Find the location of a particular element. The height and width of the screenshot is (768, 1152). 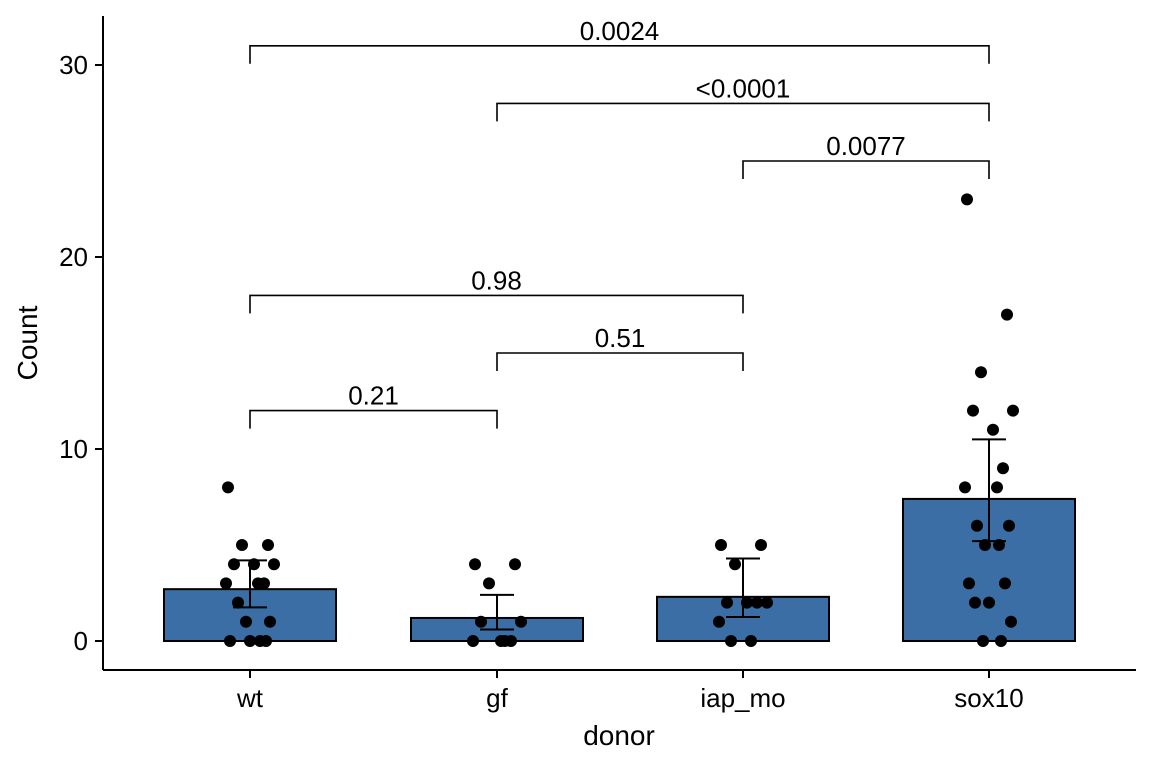

x-tick-label-sox10: sox10 is located at coordinates (988, 698).